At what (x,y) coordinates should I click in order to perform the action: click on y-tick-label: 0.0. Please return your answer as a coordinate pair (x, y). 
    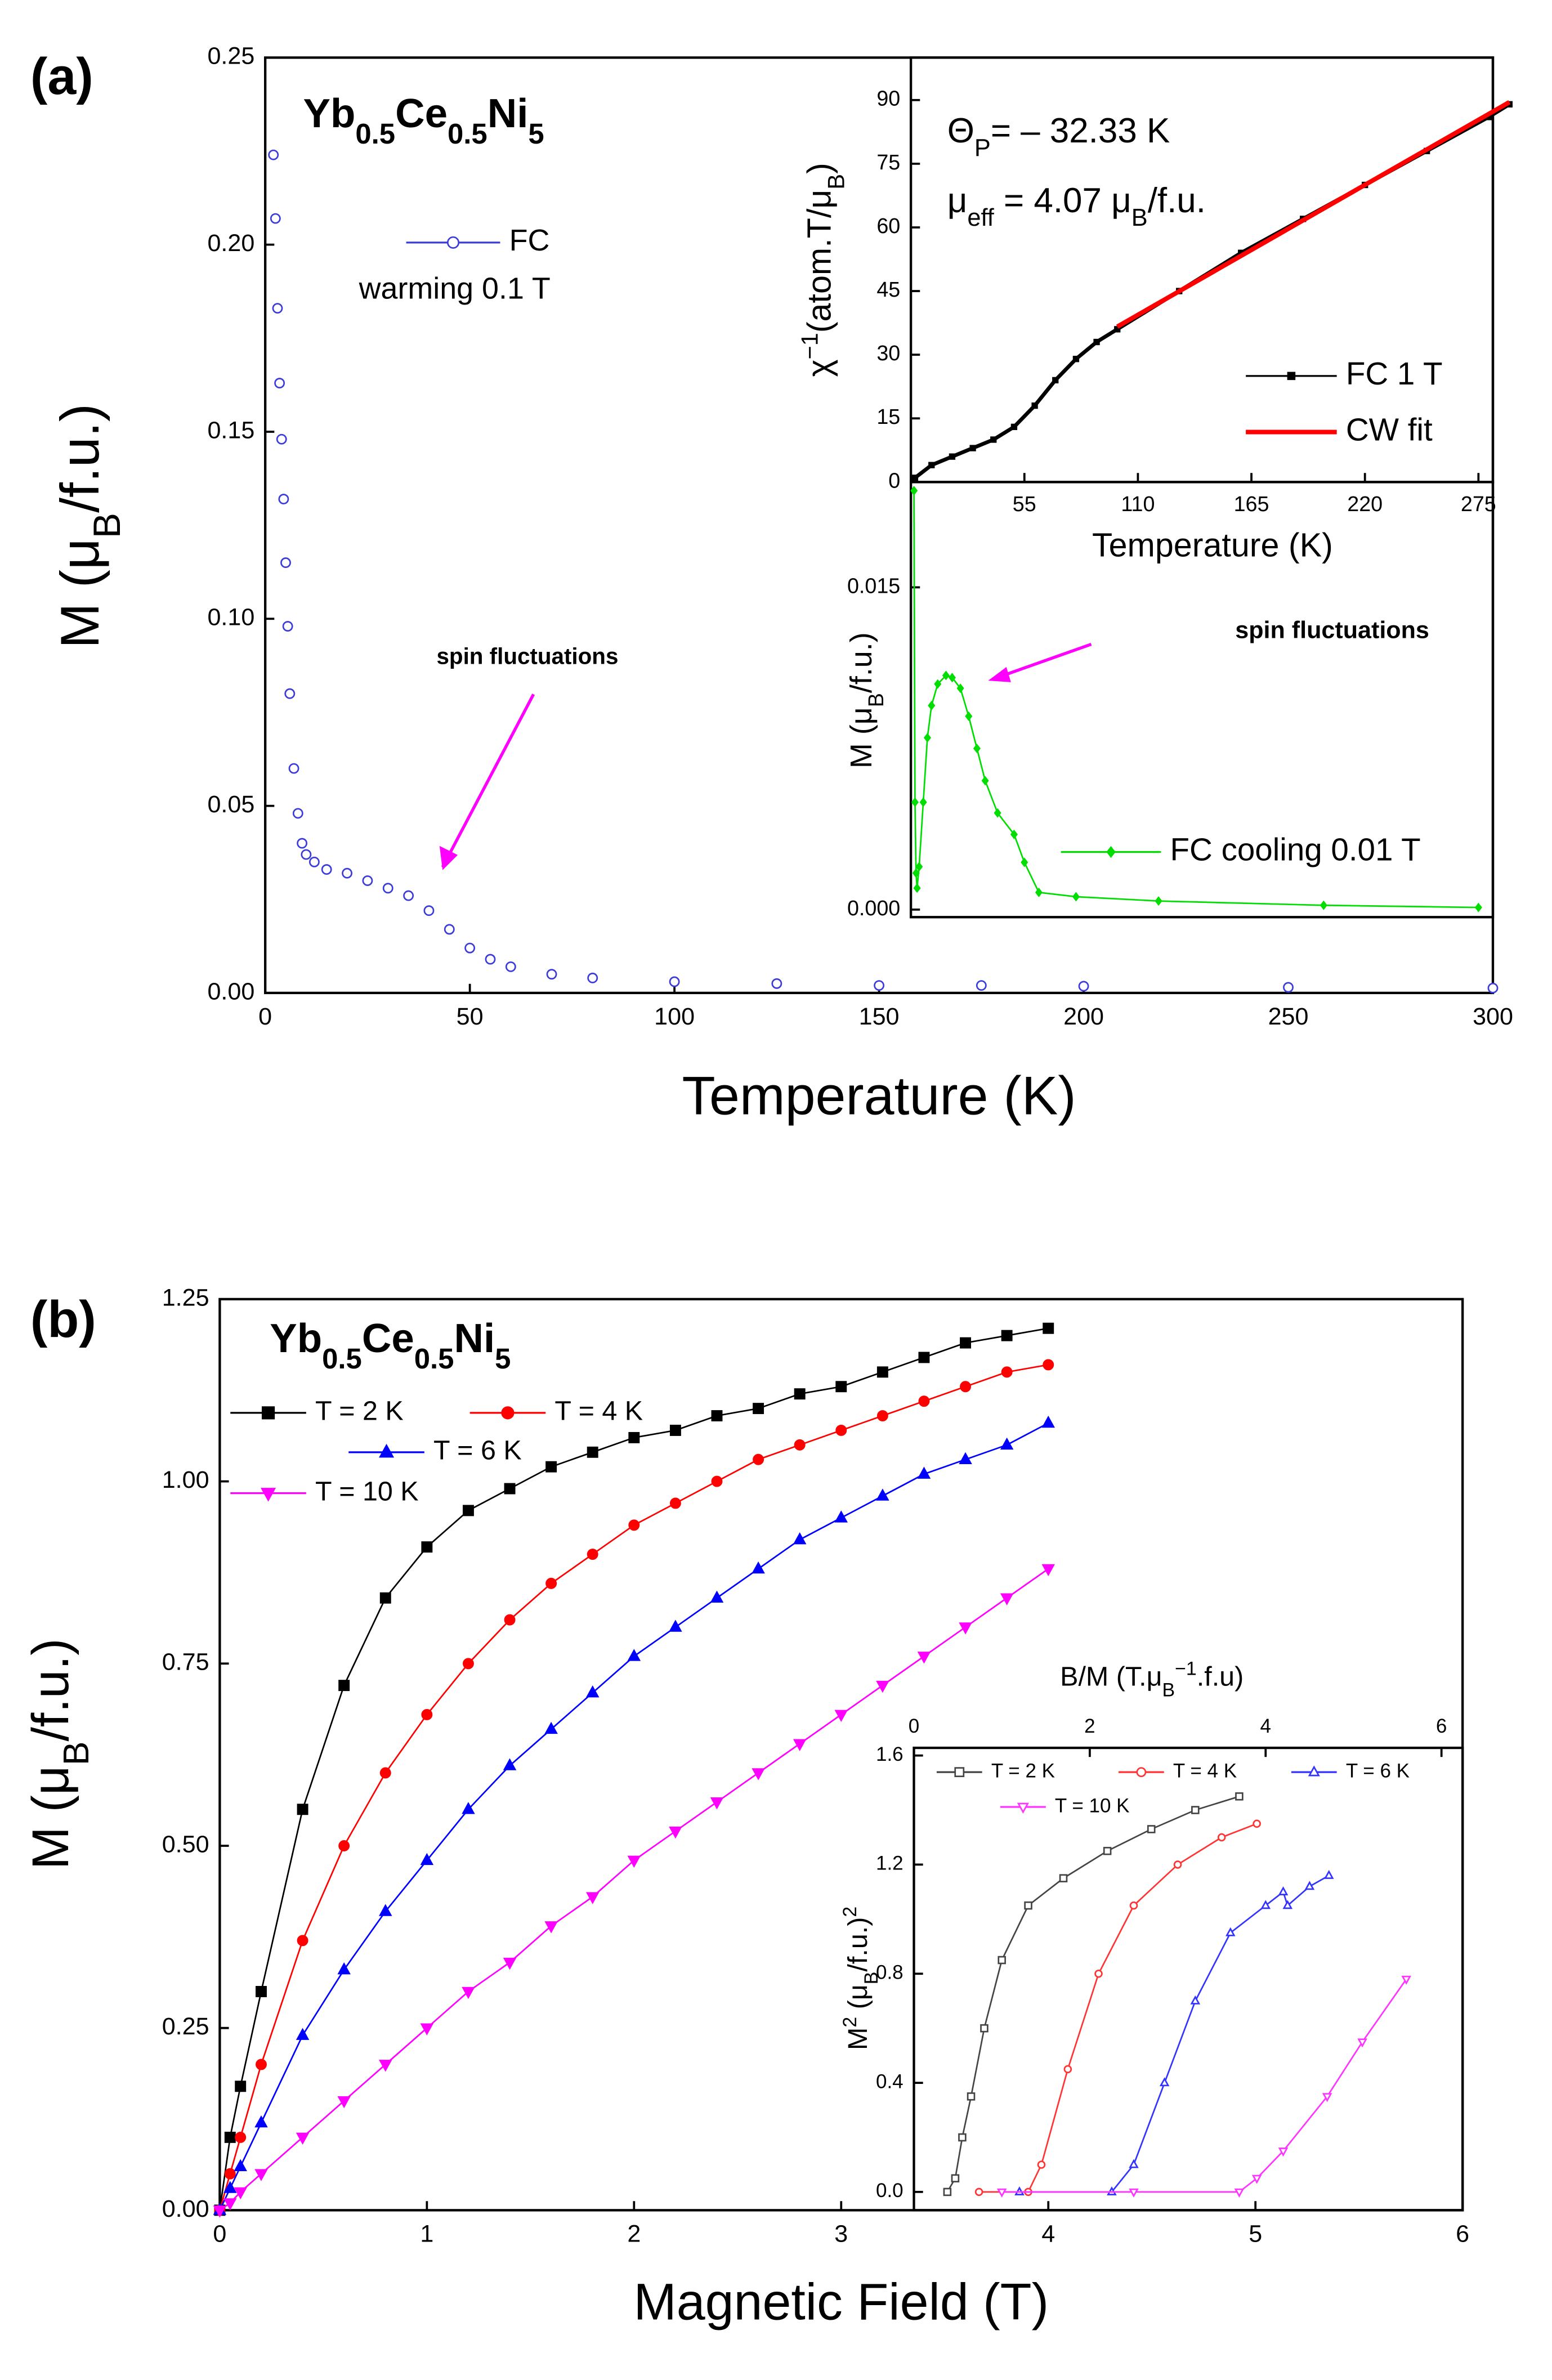
    Looking at the image, I should click on (890, 2191).